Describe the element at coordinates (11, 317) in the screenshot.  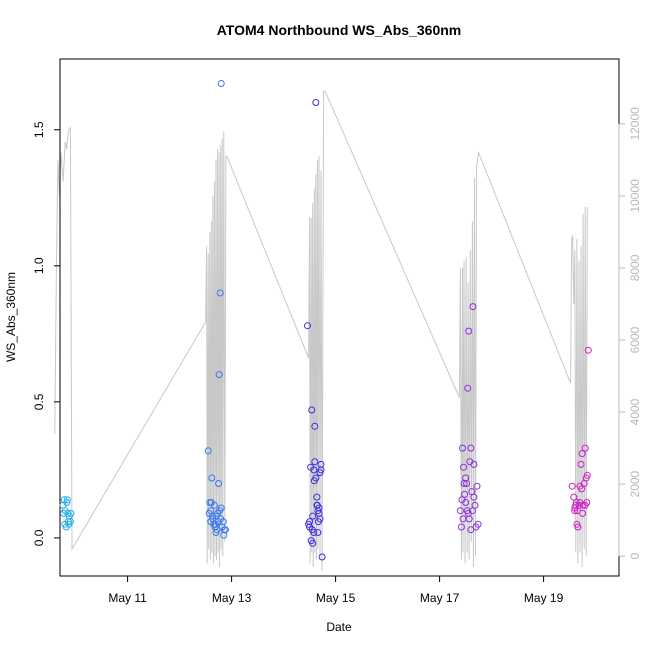
I see `y-axis-label: WS_Abs_360nm` at that location.